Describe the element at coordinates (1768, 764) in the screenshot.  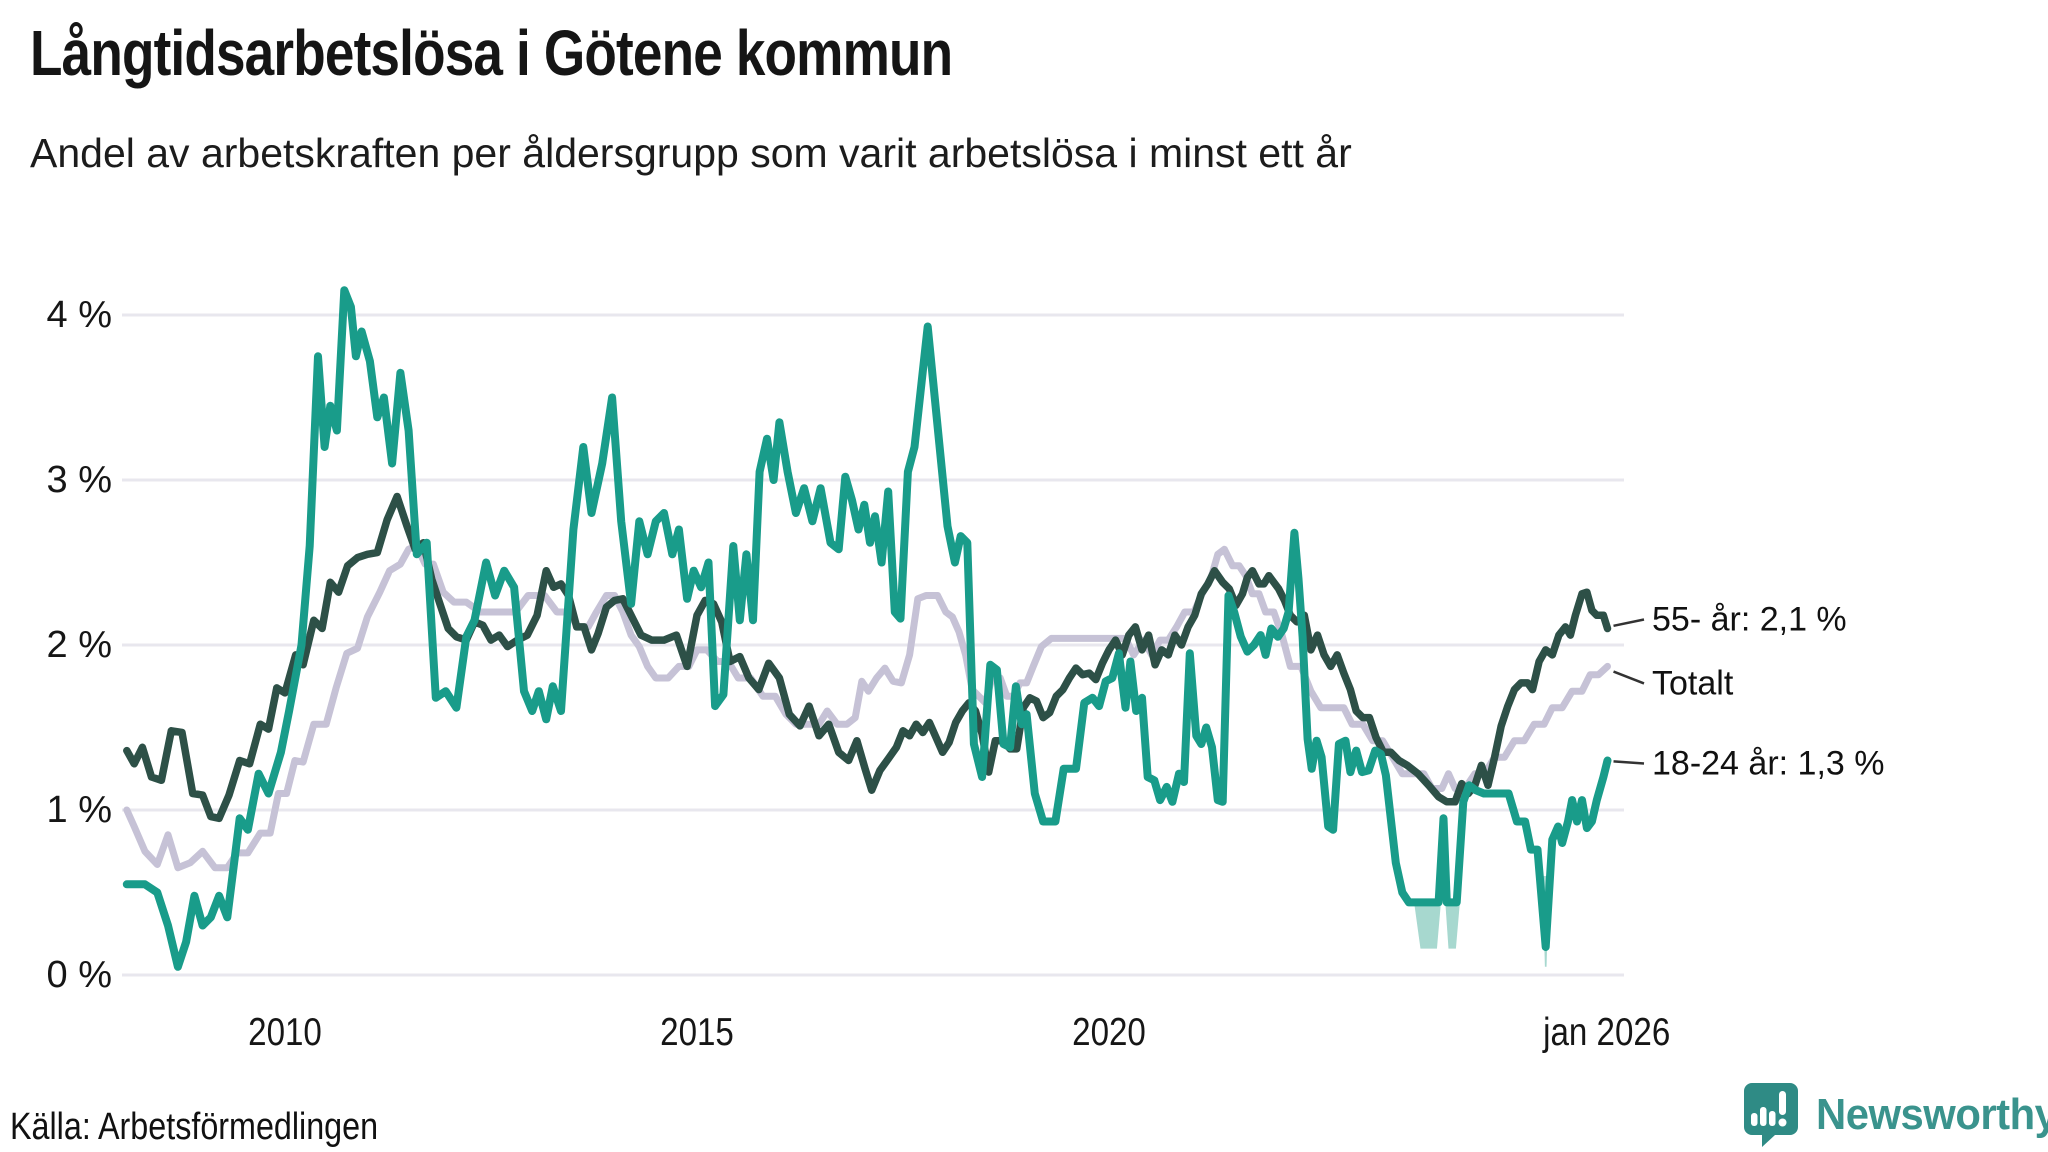
I see `series-end-label: 18-24 år: 1,3 %` at that location.